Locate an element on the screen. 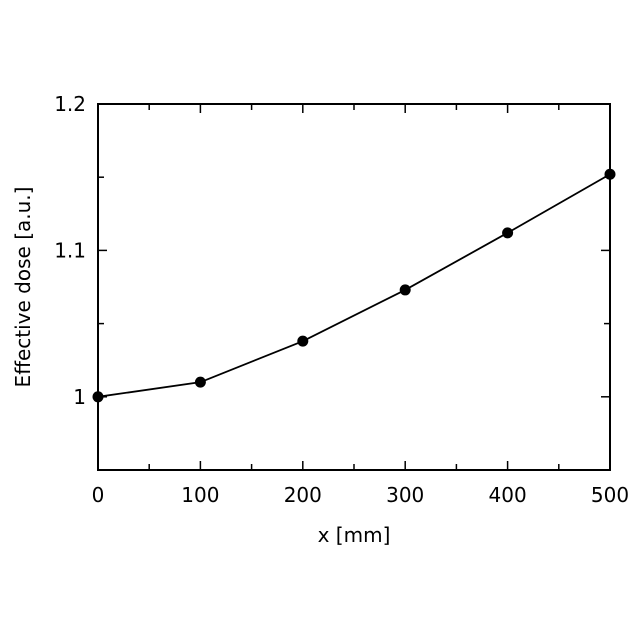  y-tick-label: 1.2 is located at coordinates (70, 104).